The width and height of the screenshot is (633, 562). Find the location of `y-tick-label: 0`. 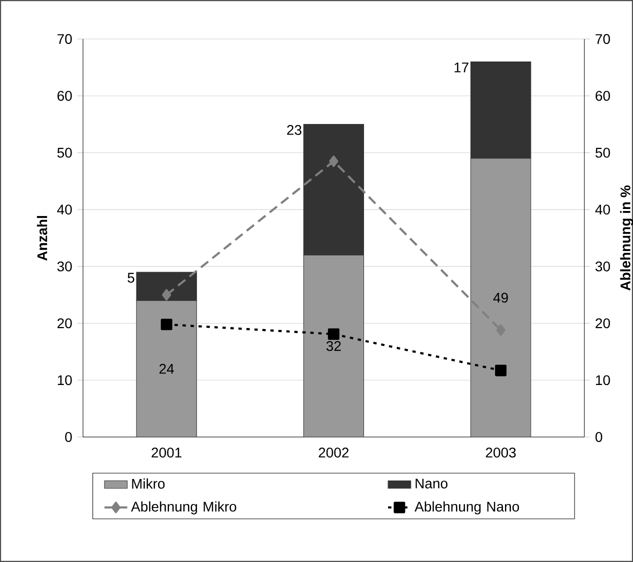

y-tick-label: 0 is located at coordinates (68, 437).